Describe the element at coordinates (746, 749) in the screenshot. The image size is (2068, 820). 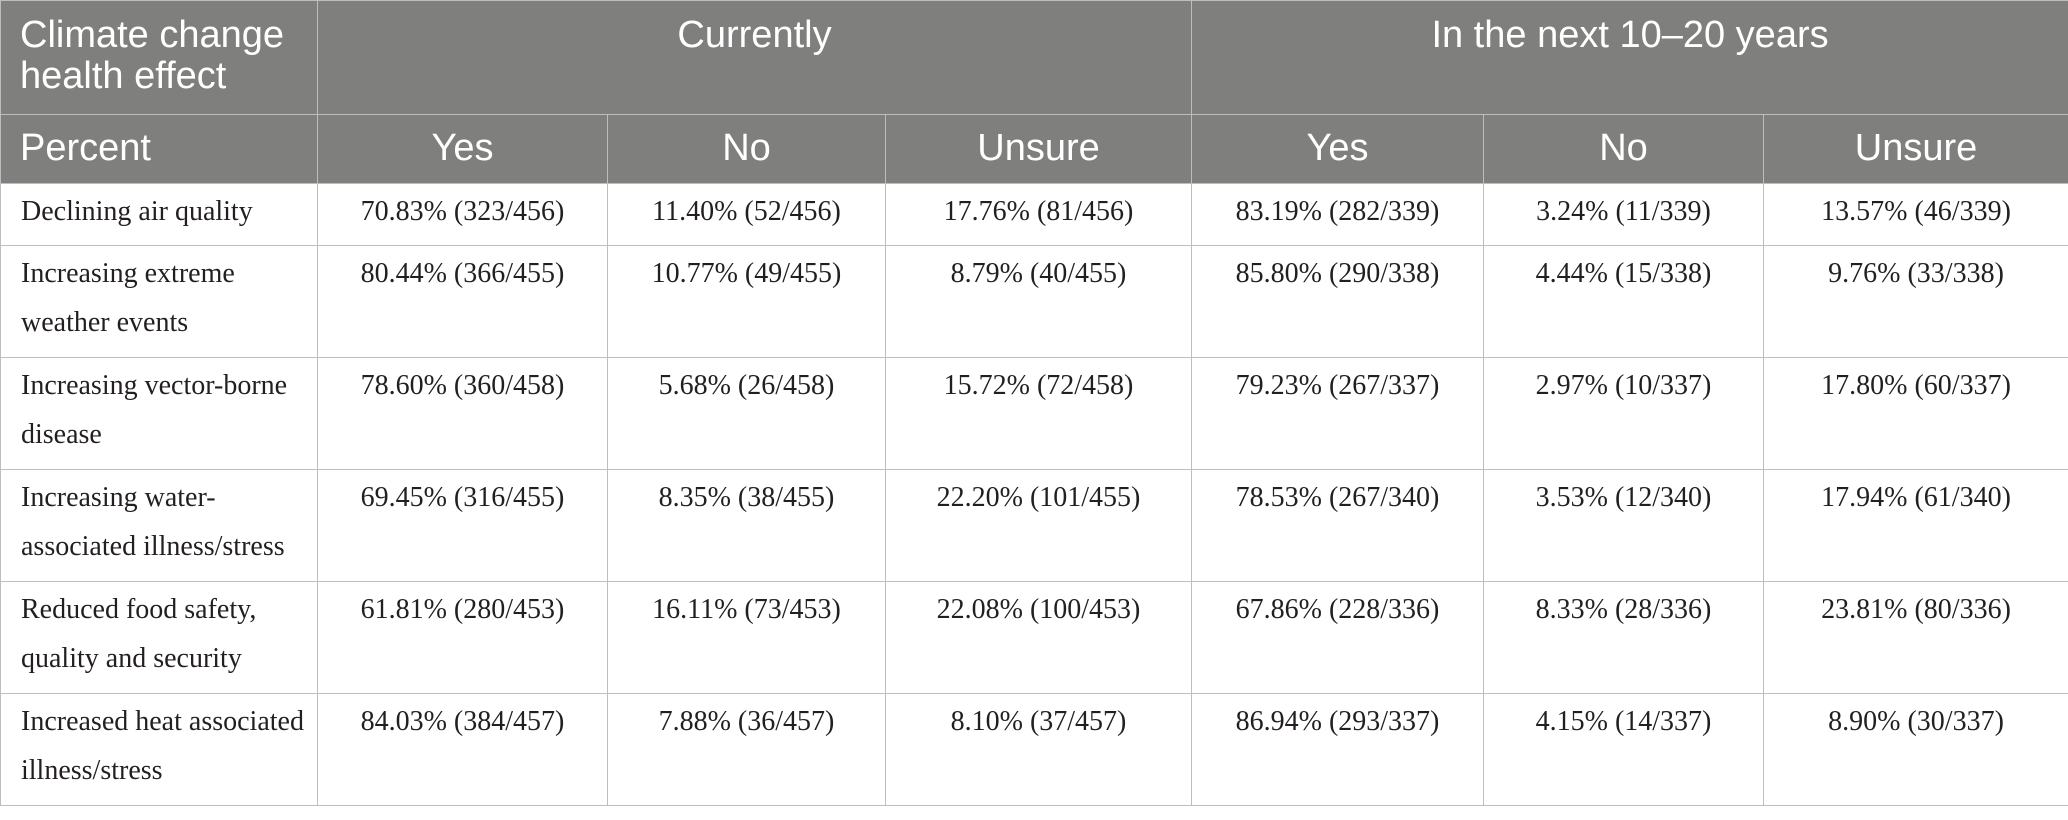
I see `current-no-cell: 7.88% (36/457)` at that location.